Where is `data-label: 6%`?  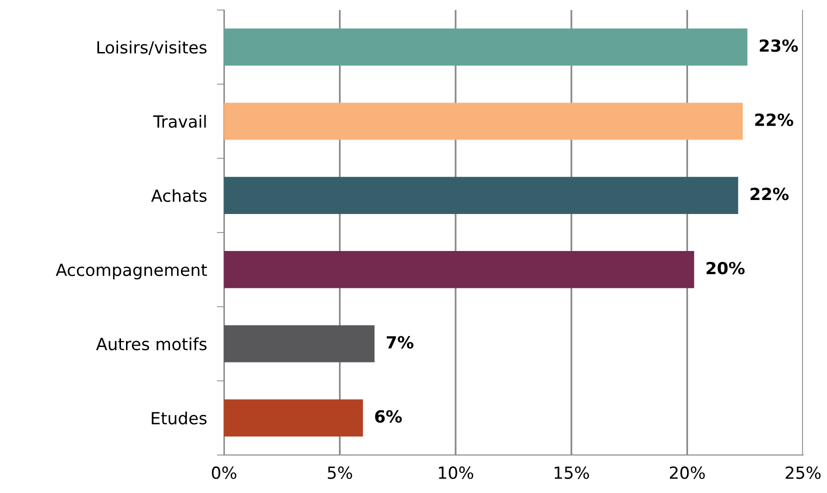 data-label: 6% is located at coordinates (388, 416).